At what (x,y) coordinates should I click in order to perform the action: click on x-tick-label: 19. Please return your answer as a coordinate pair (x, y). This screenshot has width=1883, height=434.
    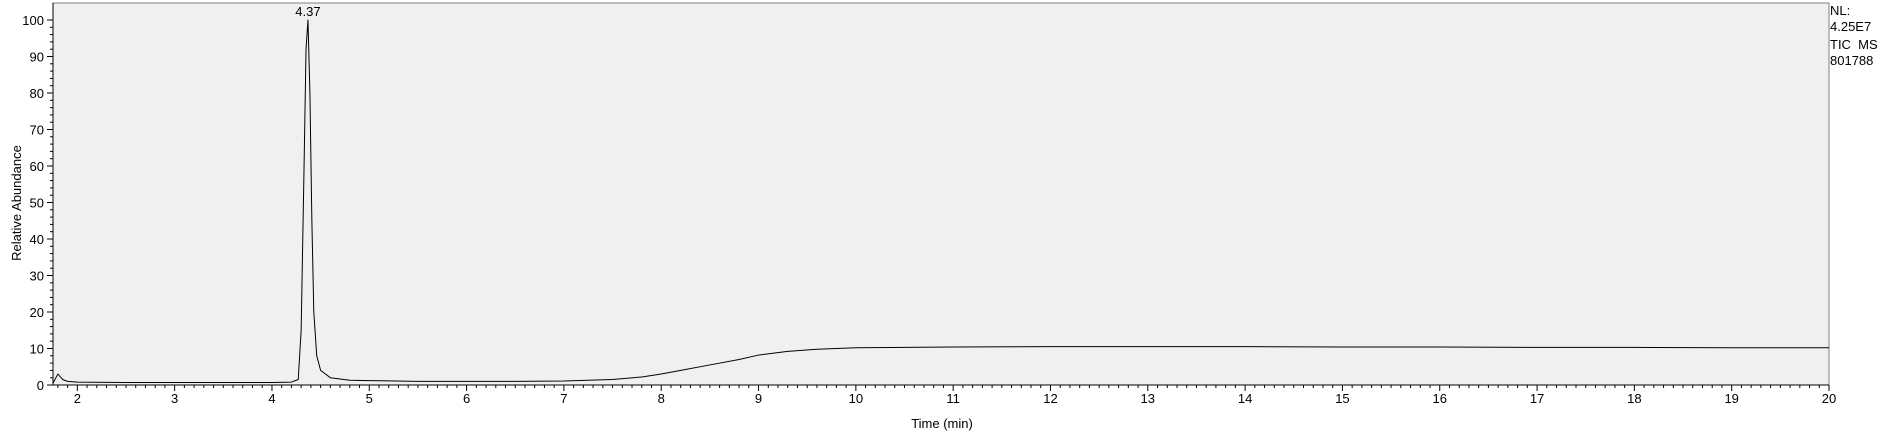
    Looking at the image, I should click on (1731, 398).